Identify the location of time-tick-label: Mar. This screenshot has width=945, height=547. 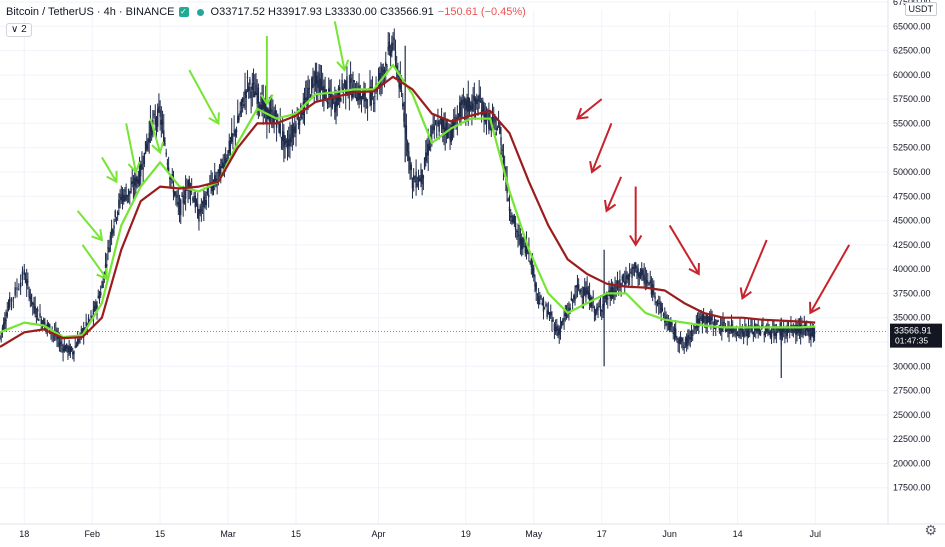
(228, 534).